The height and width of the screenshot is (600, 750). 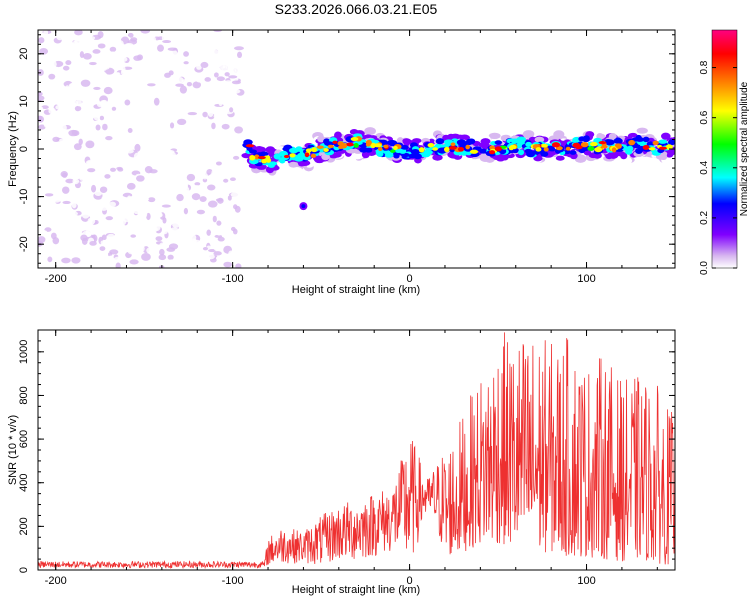 I want to click on colorbar-gradient, so click(x=724, y=149).